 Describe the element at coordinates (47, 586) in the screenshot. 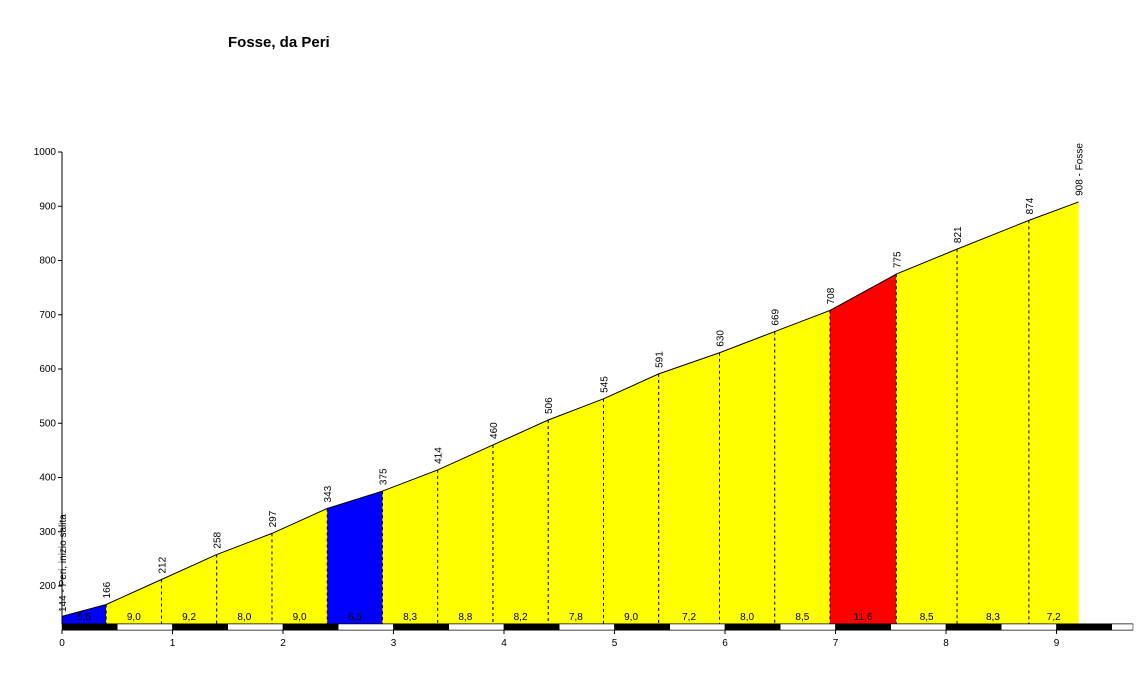

I see `y-tick-label: 200` at that location.